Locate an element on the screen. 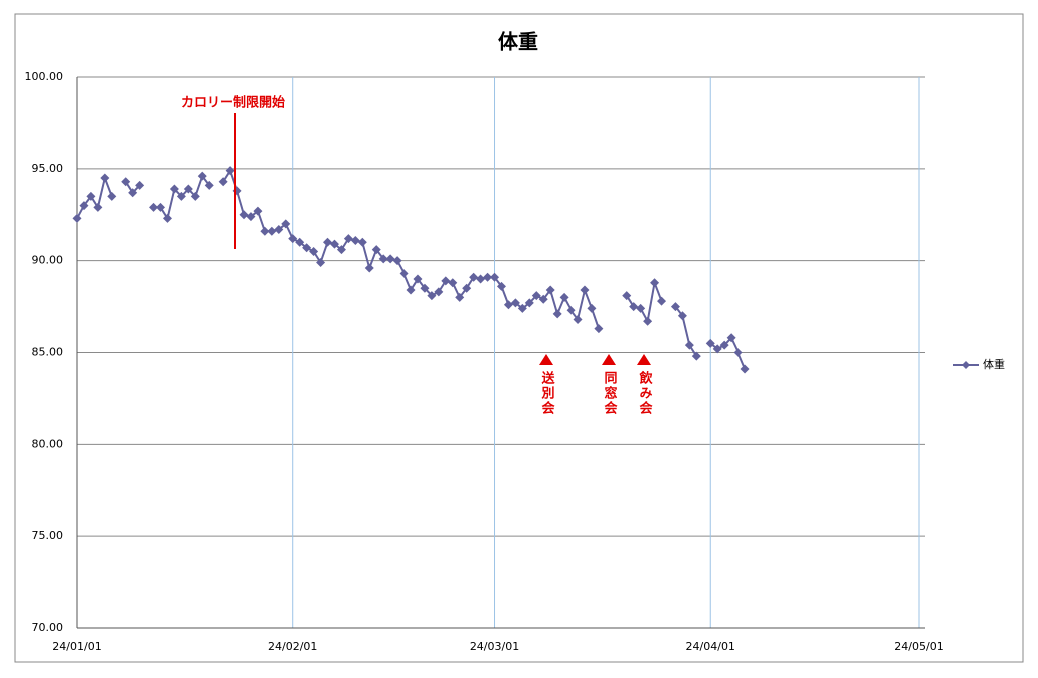 The height and width of the screenshot is (678, 1038). annotation: 飲み会 is located at coordinates (645, 393).